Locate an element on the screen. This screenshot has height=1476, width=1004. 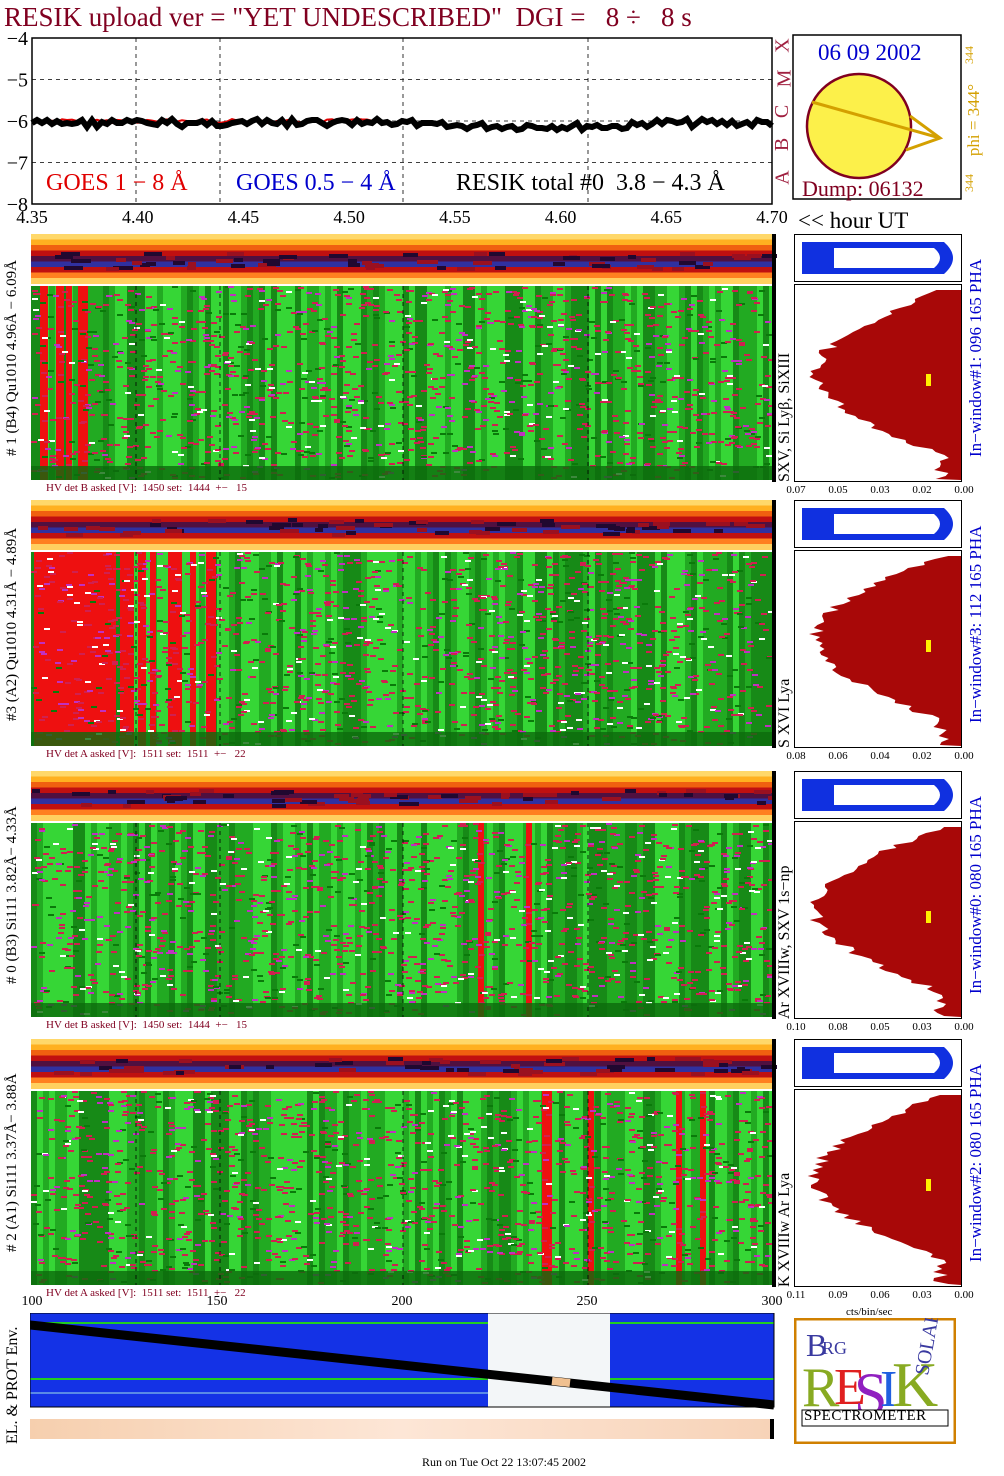
histogram-tick: 0.11 is located at coordinates (796, 1295).